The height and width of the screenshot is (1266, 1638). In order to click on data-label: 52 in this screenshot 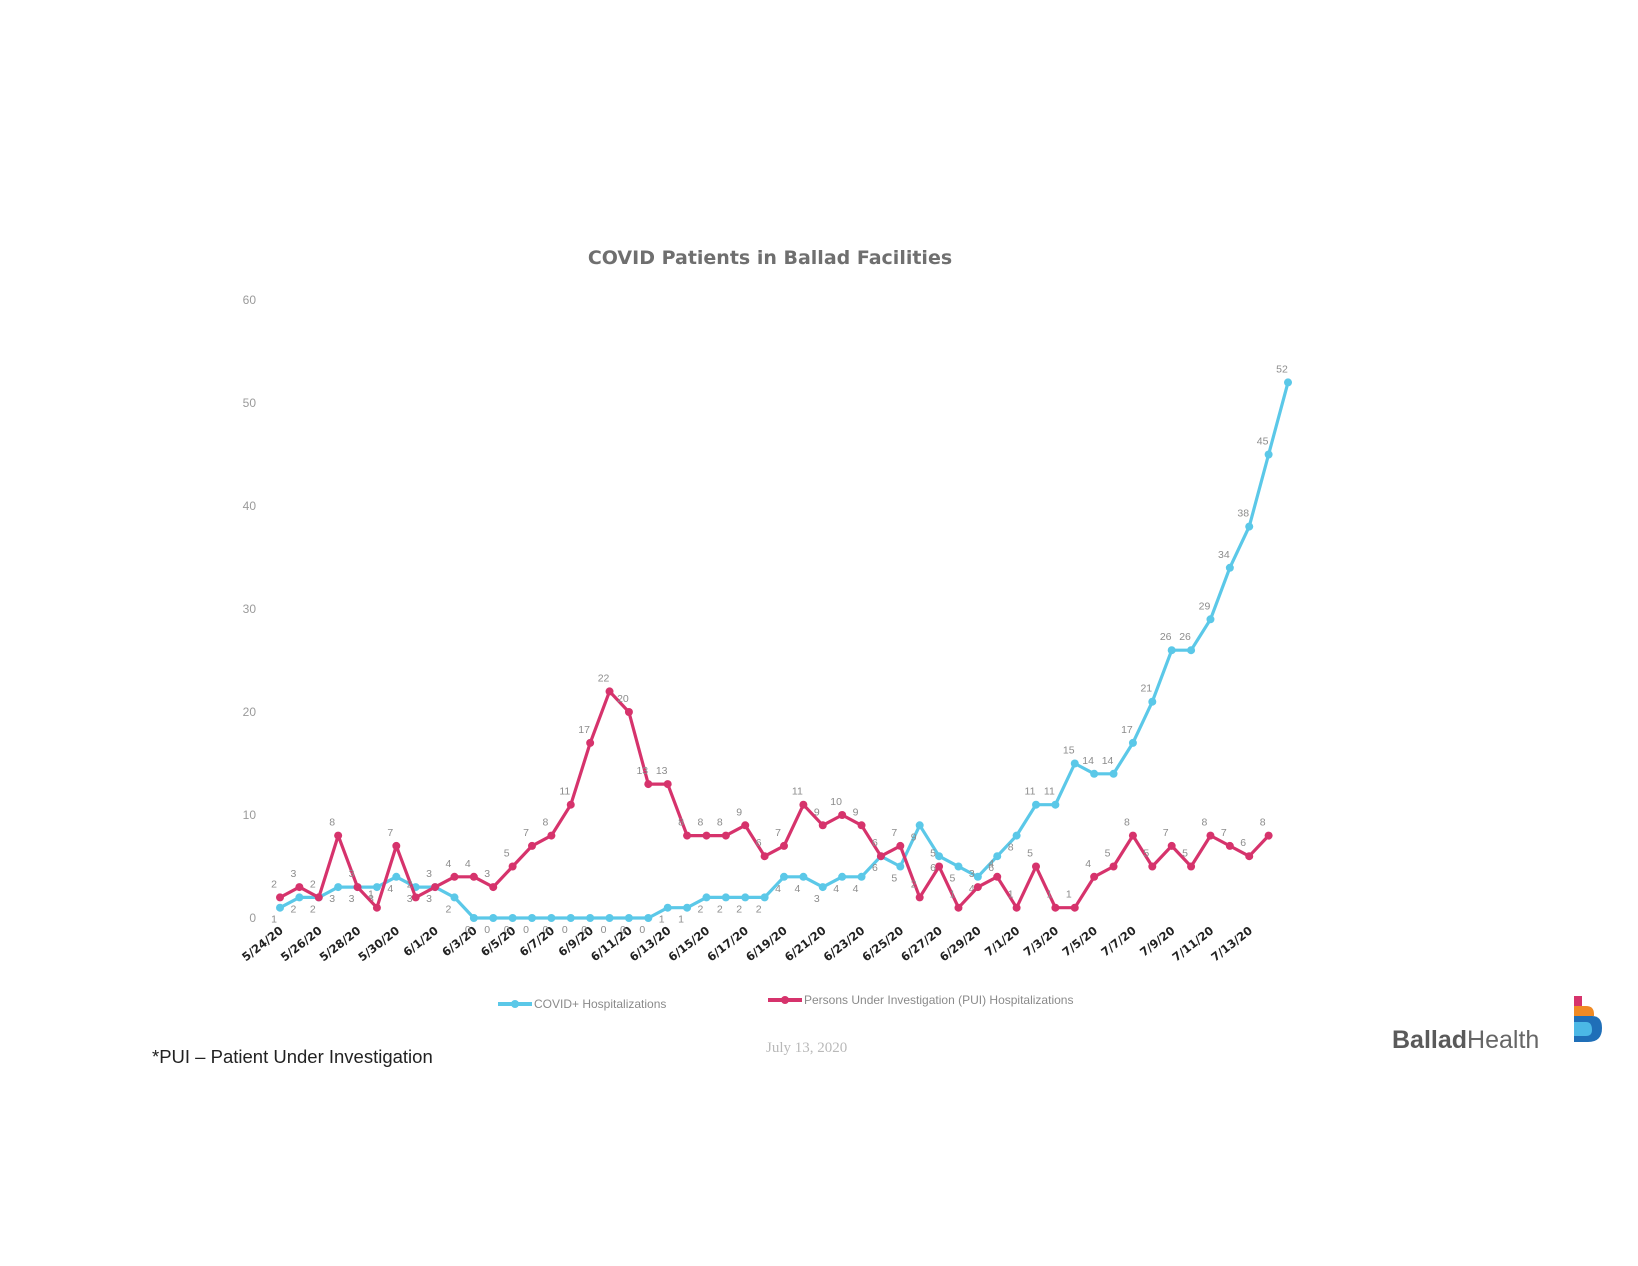, I will do `click(1282, 369)`.